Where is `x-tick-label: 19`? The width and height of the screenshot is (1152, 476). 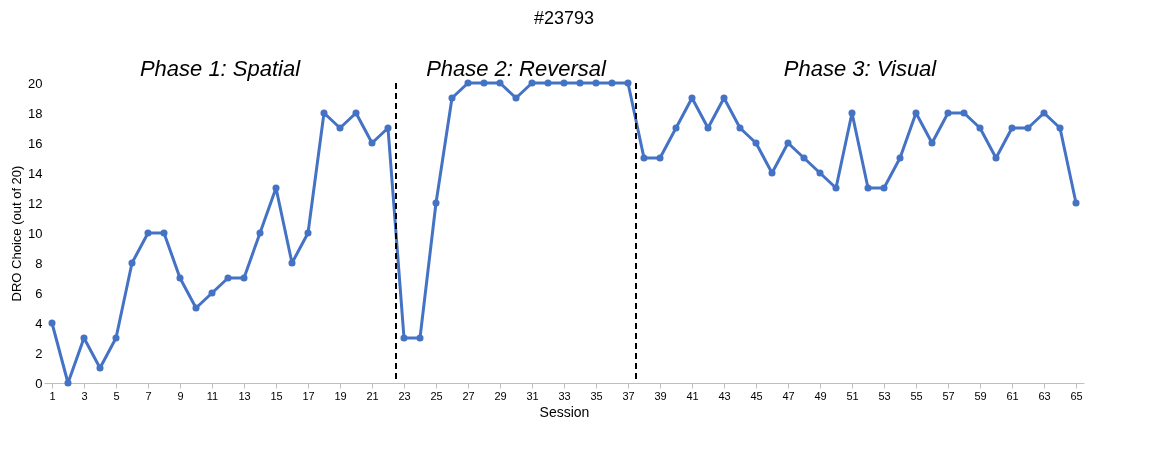 x-tick-label: 19 is located at coordinates (340, 395).